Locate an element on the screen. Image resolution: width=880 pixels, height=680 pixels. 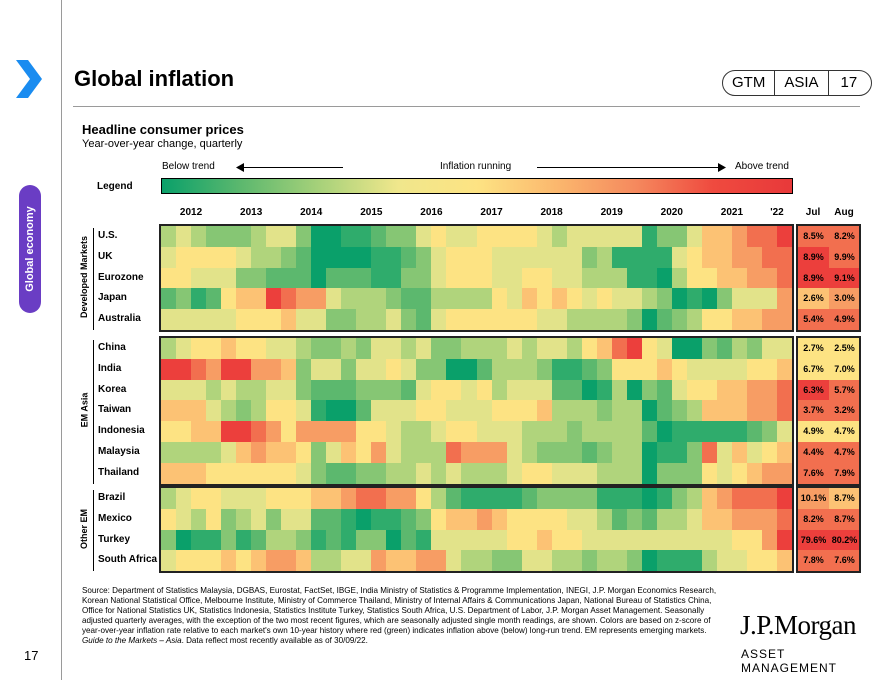
recent-value-jul: 79.6% is located at coordinates (813, 540).